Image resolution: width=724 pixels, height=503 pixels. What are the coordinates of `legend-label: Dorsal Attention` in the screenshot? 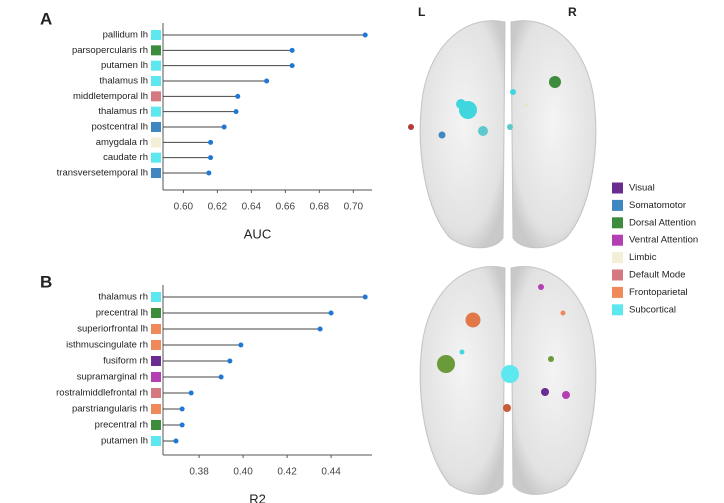 It's located at (662, 222).